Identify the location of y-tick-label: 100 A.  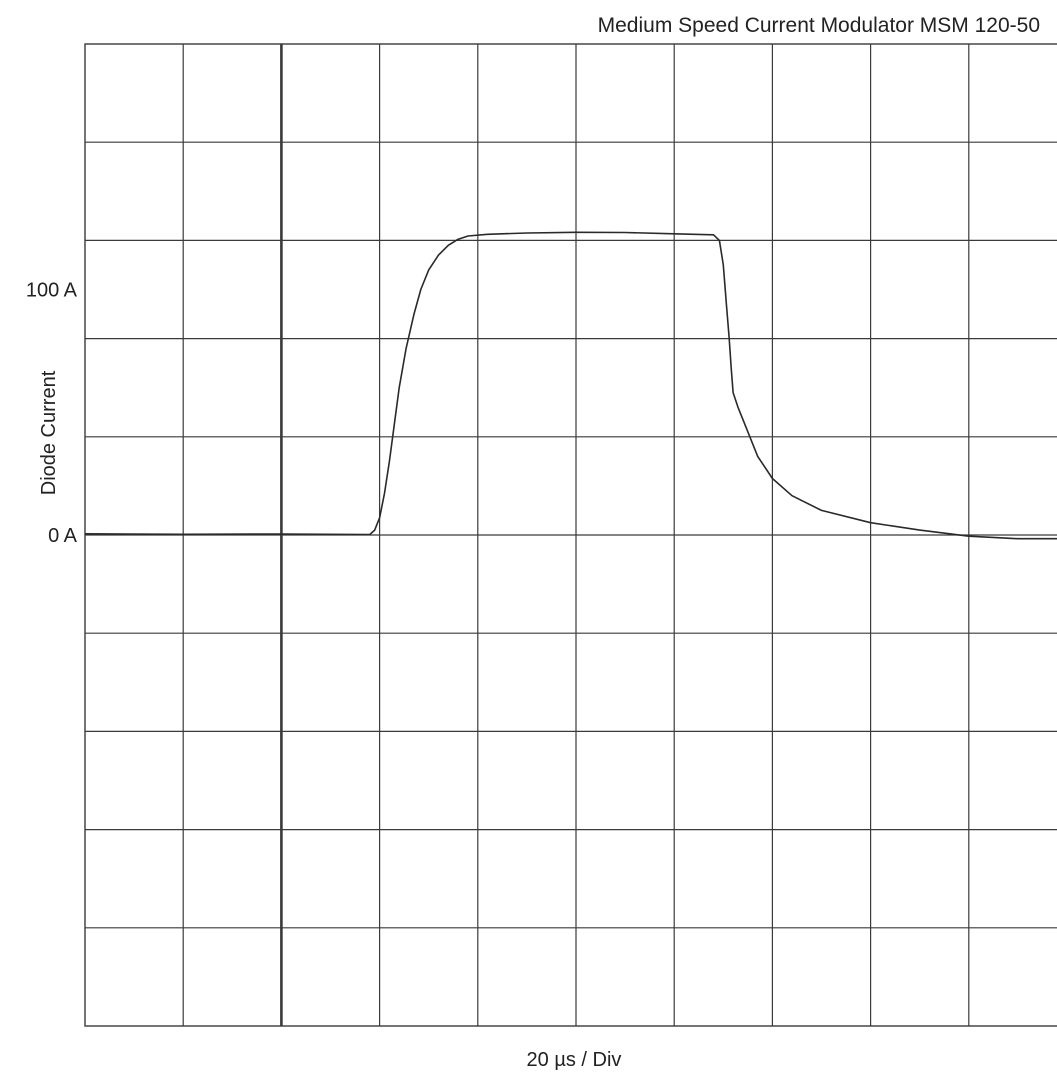
(52, 291).